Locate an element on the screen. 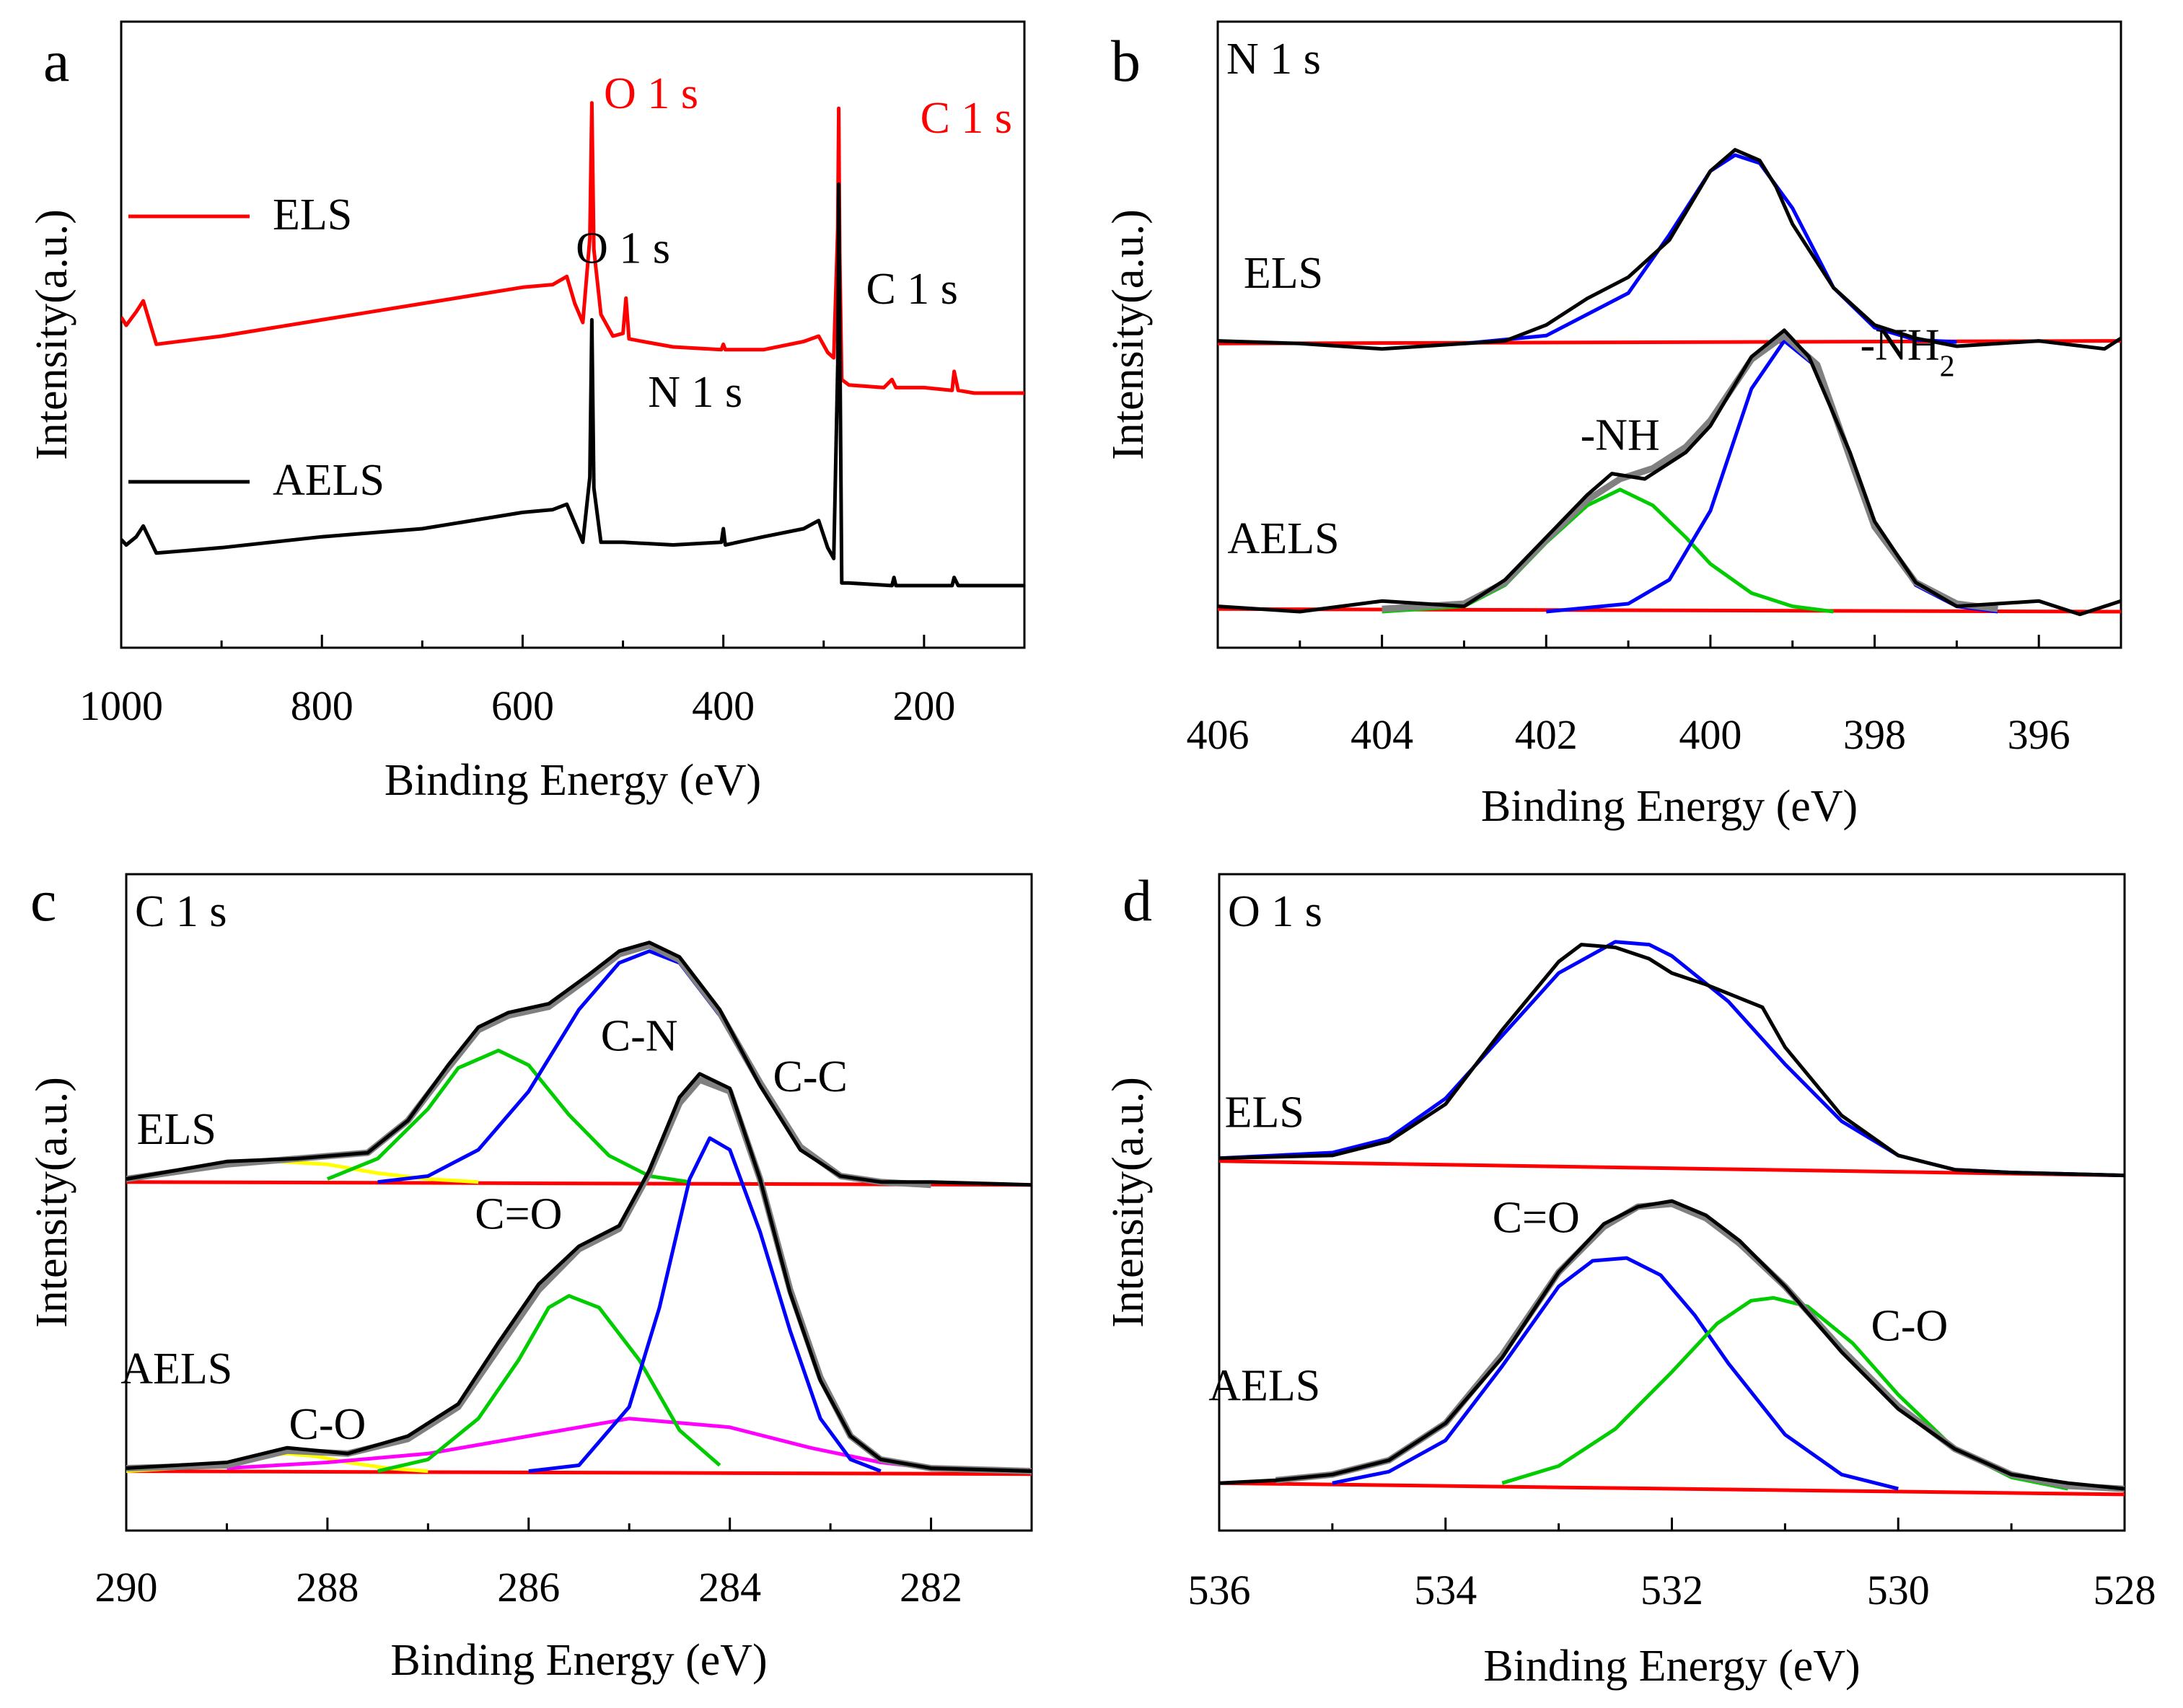 This screenshot has width=2183, height=1708. annotation-label: C-C is located at coordinates (810, 1076).